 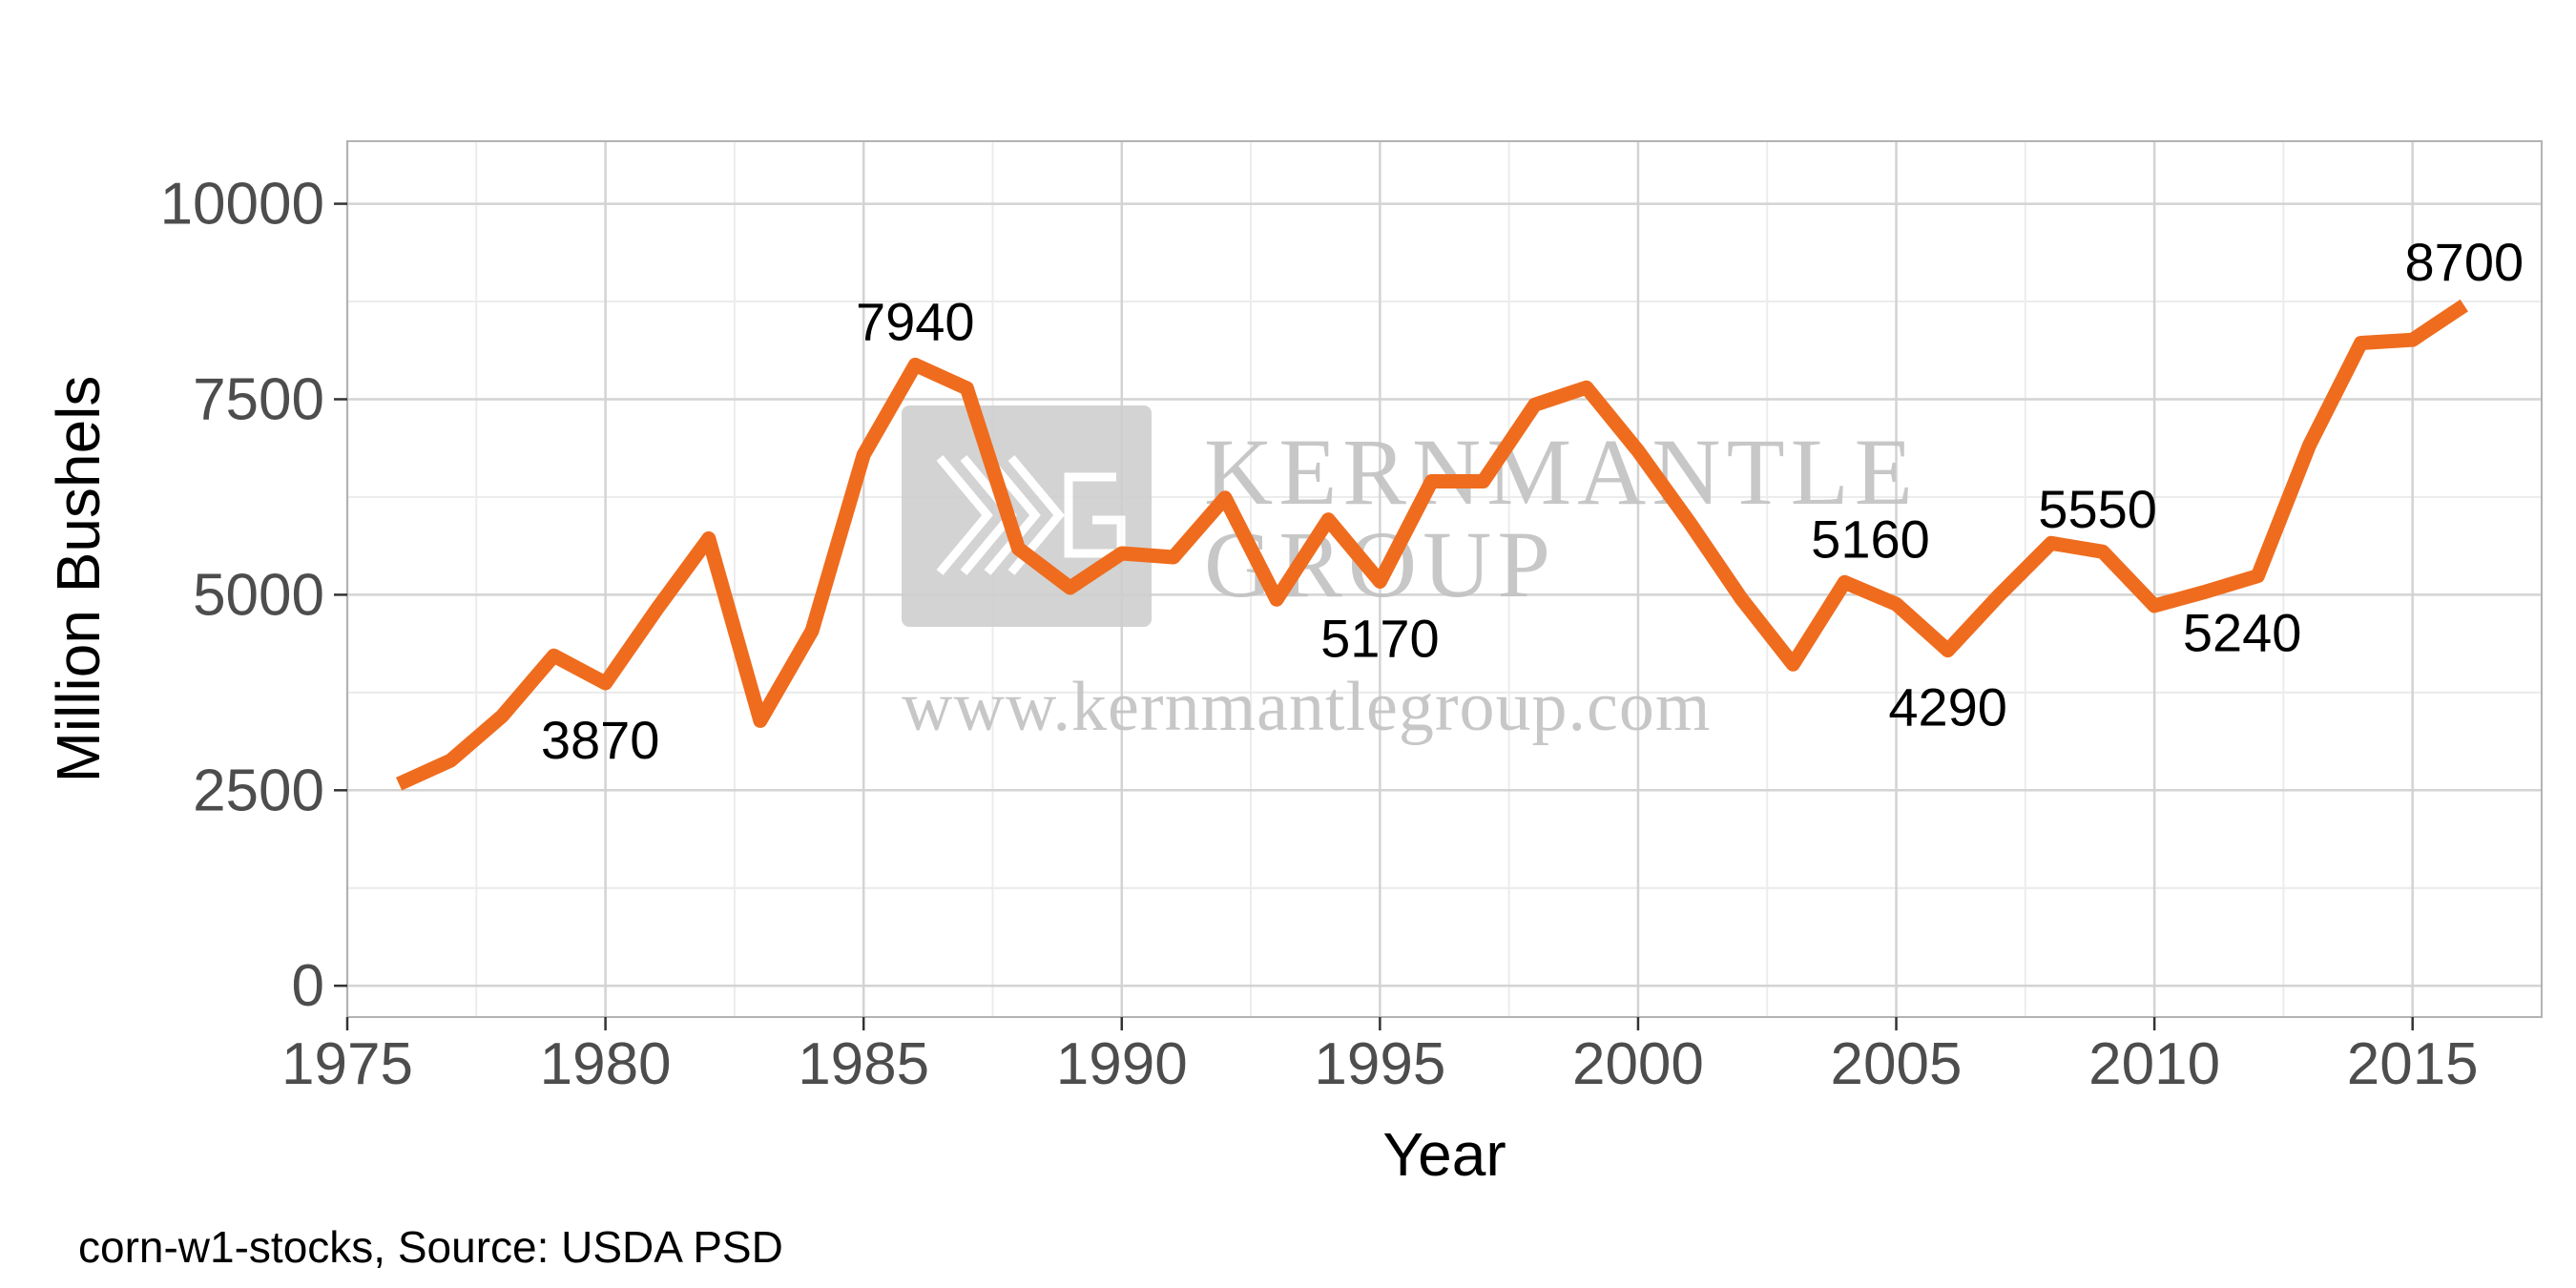 I want to click on y-tick-label: 0, so click(x=308, y=986).